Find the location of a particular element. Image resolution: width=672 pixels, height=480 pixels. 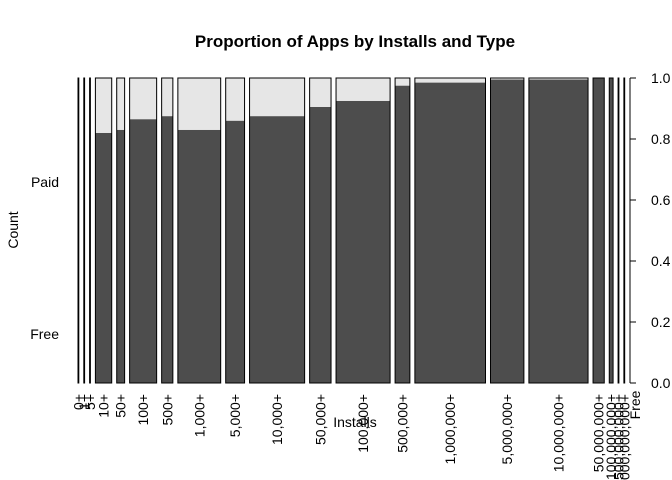

right-axis-tick-label: 0.8 is located at coordinates (661, 139).